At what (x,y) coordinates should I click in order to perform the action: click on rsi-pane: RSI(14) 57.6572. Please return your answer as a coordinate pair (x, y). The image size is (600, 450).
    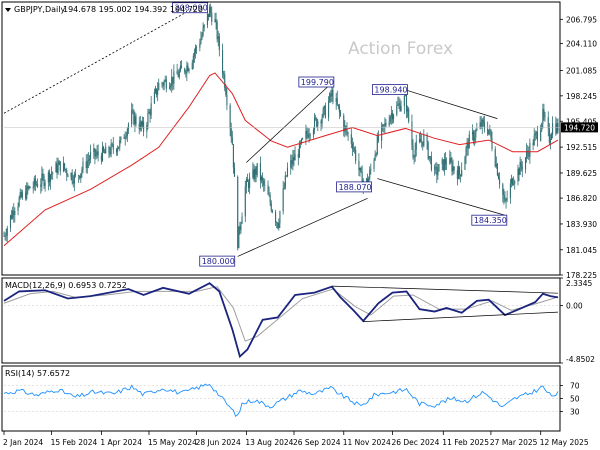
    Looking at the image, I should click on (281, 398).